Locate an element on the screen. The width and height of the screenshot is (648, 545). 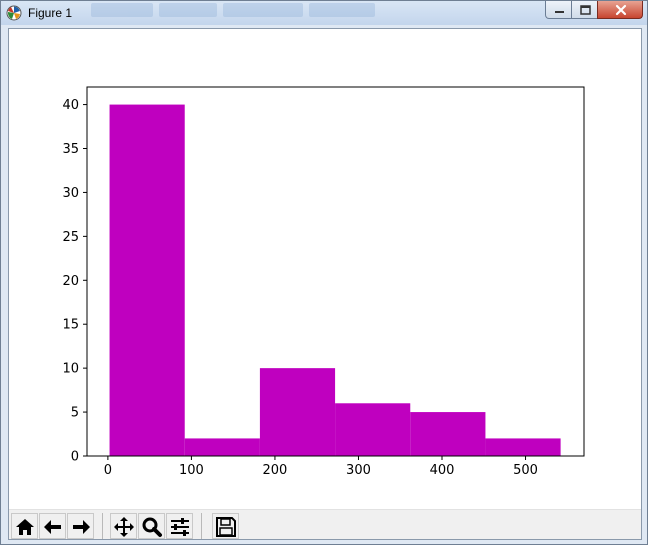
window-title: Figure 1 is located at coordinates (50, 13).